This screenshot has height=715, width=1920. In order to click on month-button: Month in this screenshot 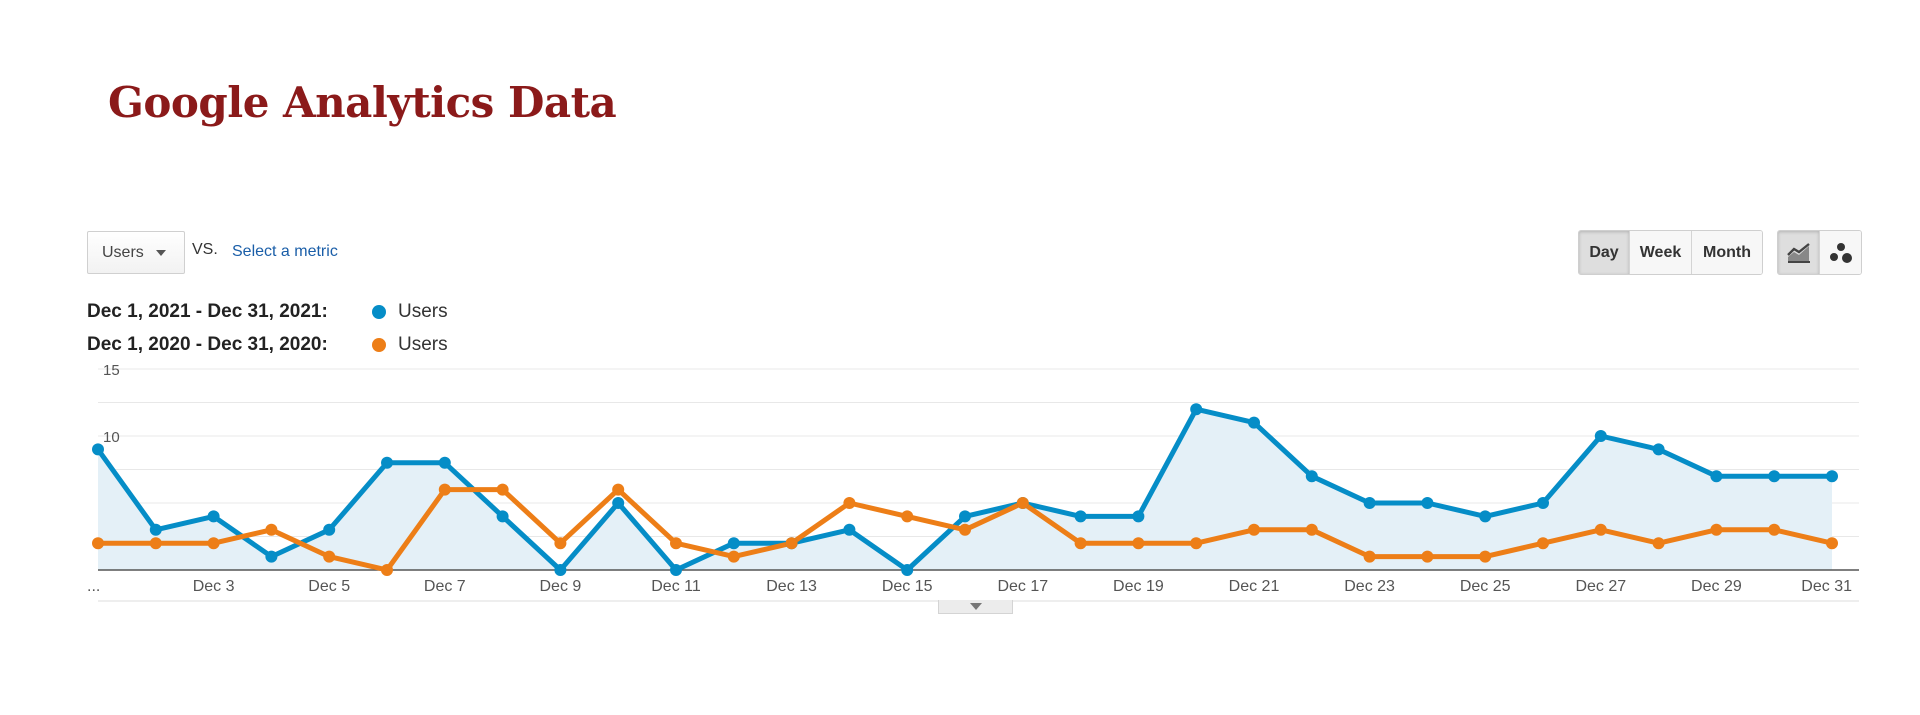, I will do `click(1727, 252)`.